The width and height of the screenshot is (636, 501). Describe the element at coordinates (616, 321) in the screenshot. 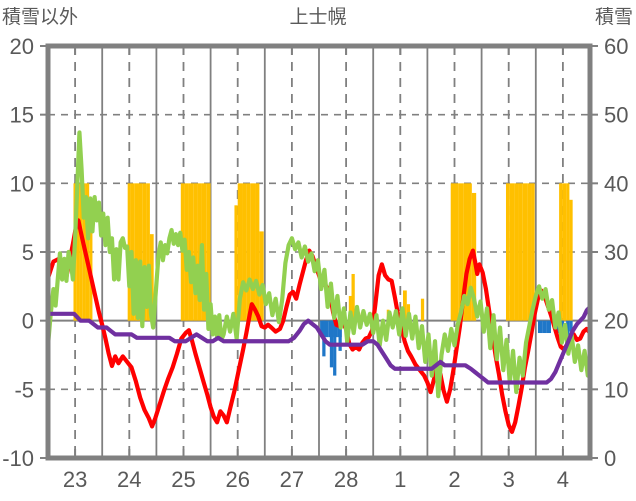

I see `y2-axis-tick: 20` at that location.